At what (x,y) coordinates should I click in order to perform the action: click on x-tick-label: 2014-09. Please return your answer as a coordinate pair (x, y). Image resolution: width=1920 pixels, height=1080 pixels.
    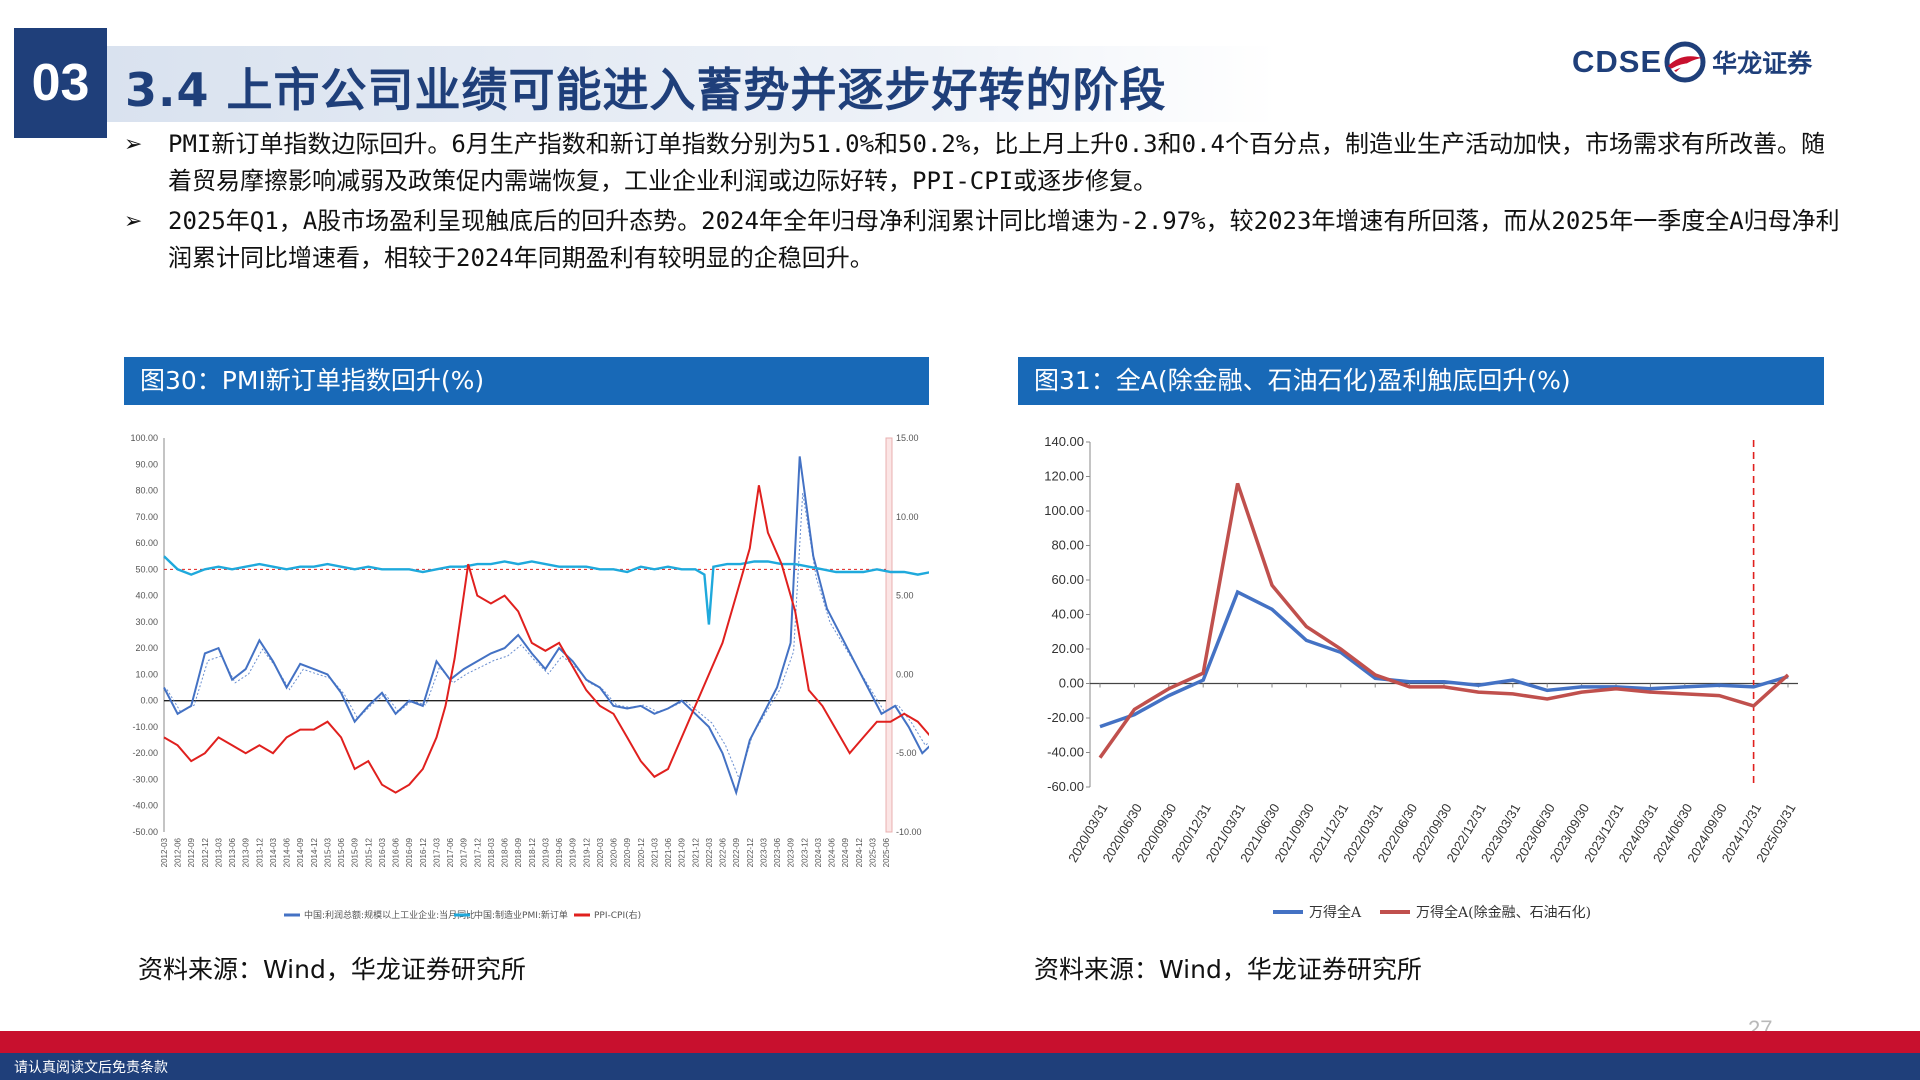
    Looking at the image, I should click on (300, 852).